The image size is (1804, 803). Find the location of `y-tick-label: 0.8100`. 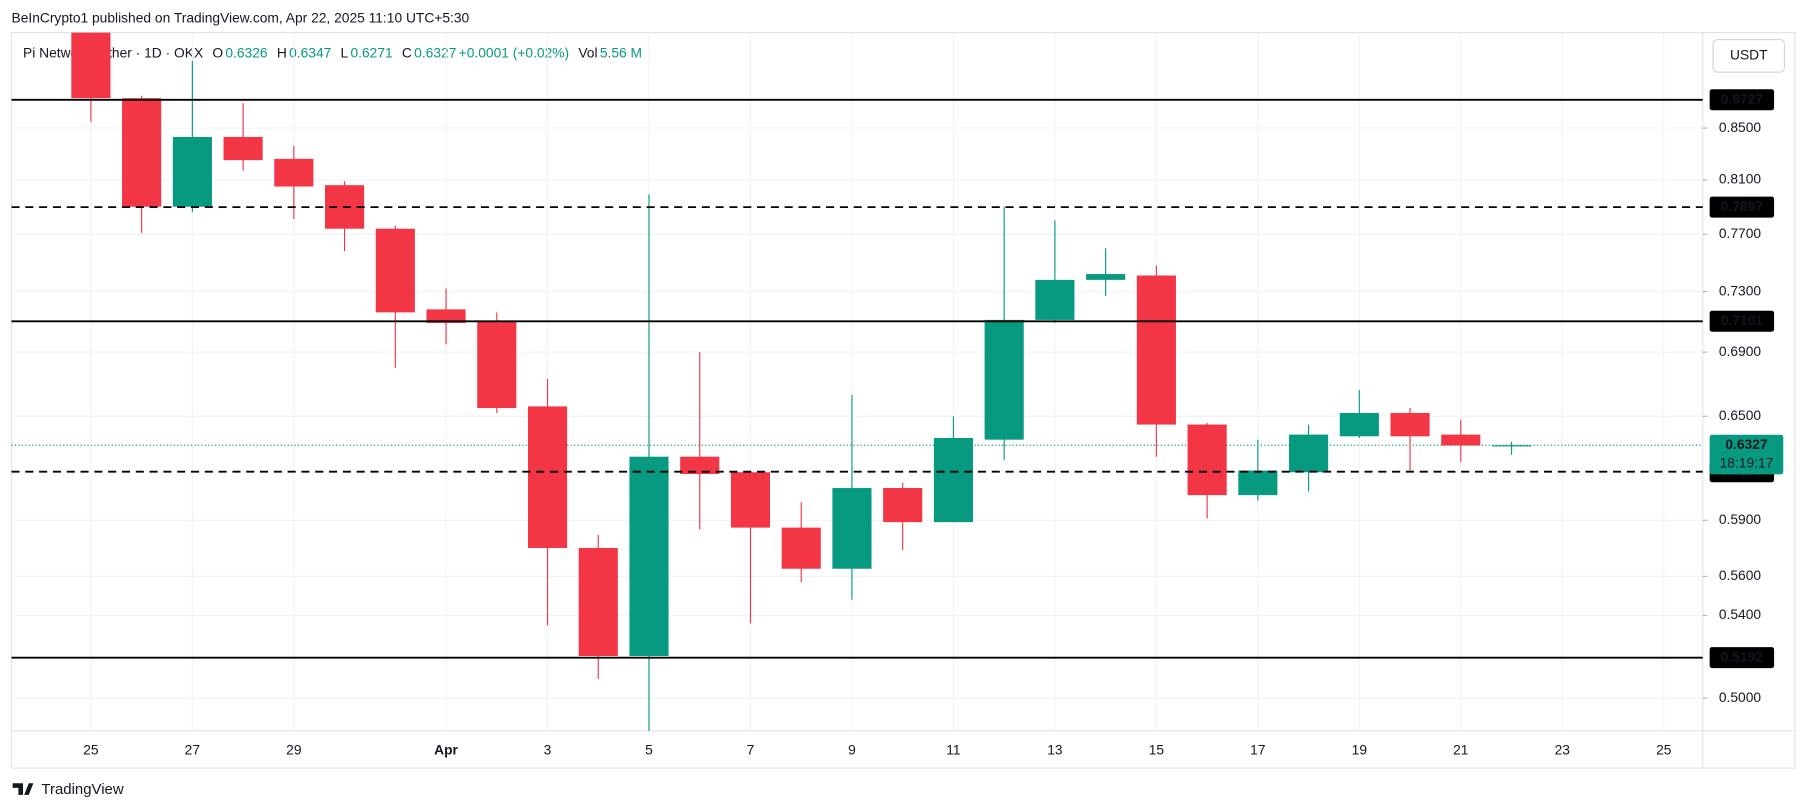

y-tick-label: 0.8100 is located at coordinates (1740, 178).